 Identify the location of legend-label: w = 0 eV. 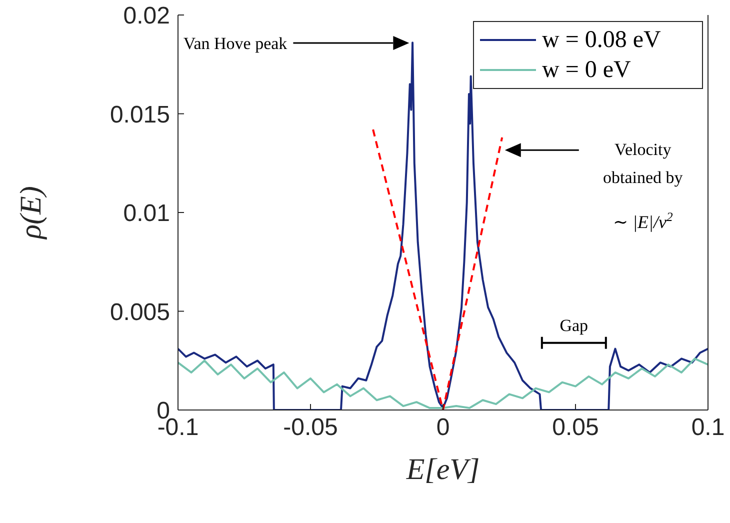
(586, 70).